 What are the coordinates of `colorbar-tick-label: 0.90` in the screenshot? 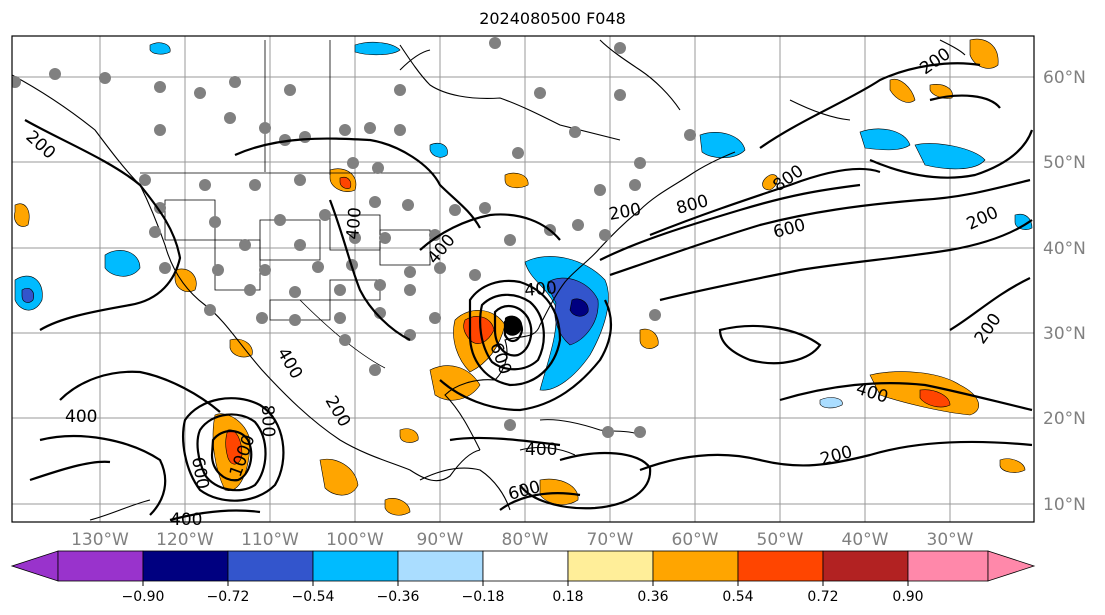 It's located at (907, 597).